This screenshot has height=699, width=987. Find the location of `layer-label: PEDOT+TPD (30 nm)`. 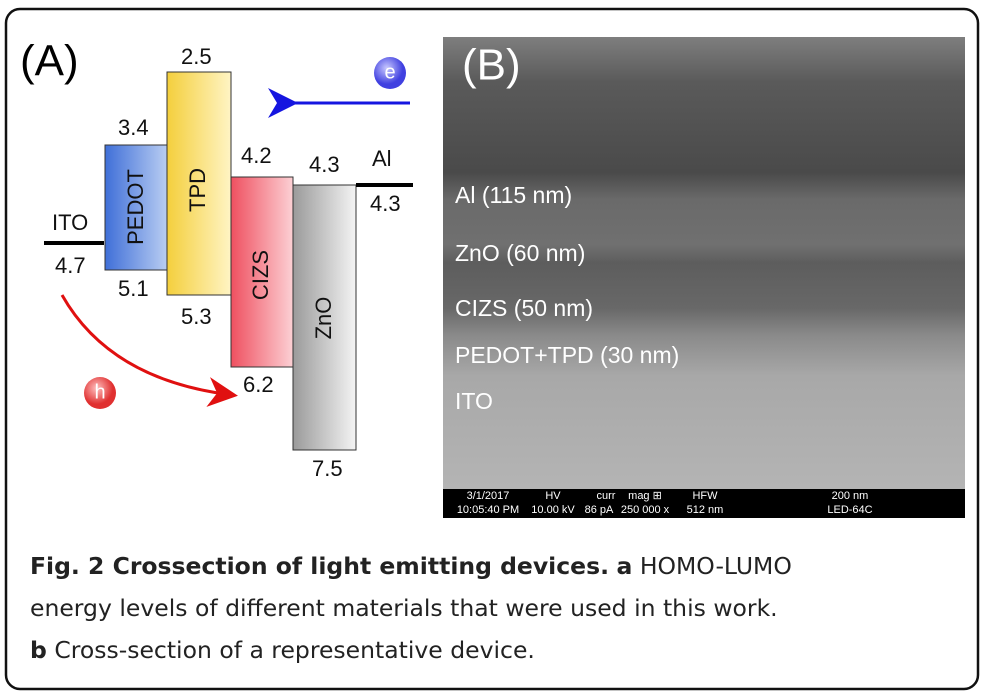

layer-label: PEDOT+TPD (30 nm) is located at coordinates (567, 355).